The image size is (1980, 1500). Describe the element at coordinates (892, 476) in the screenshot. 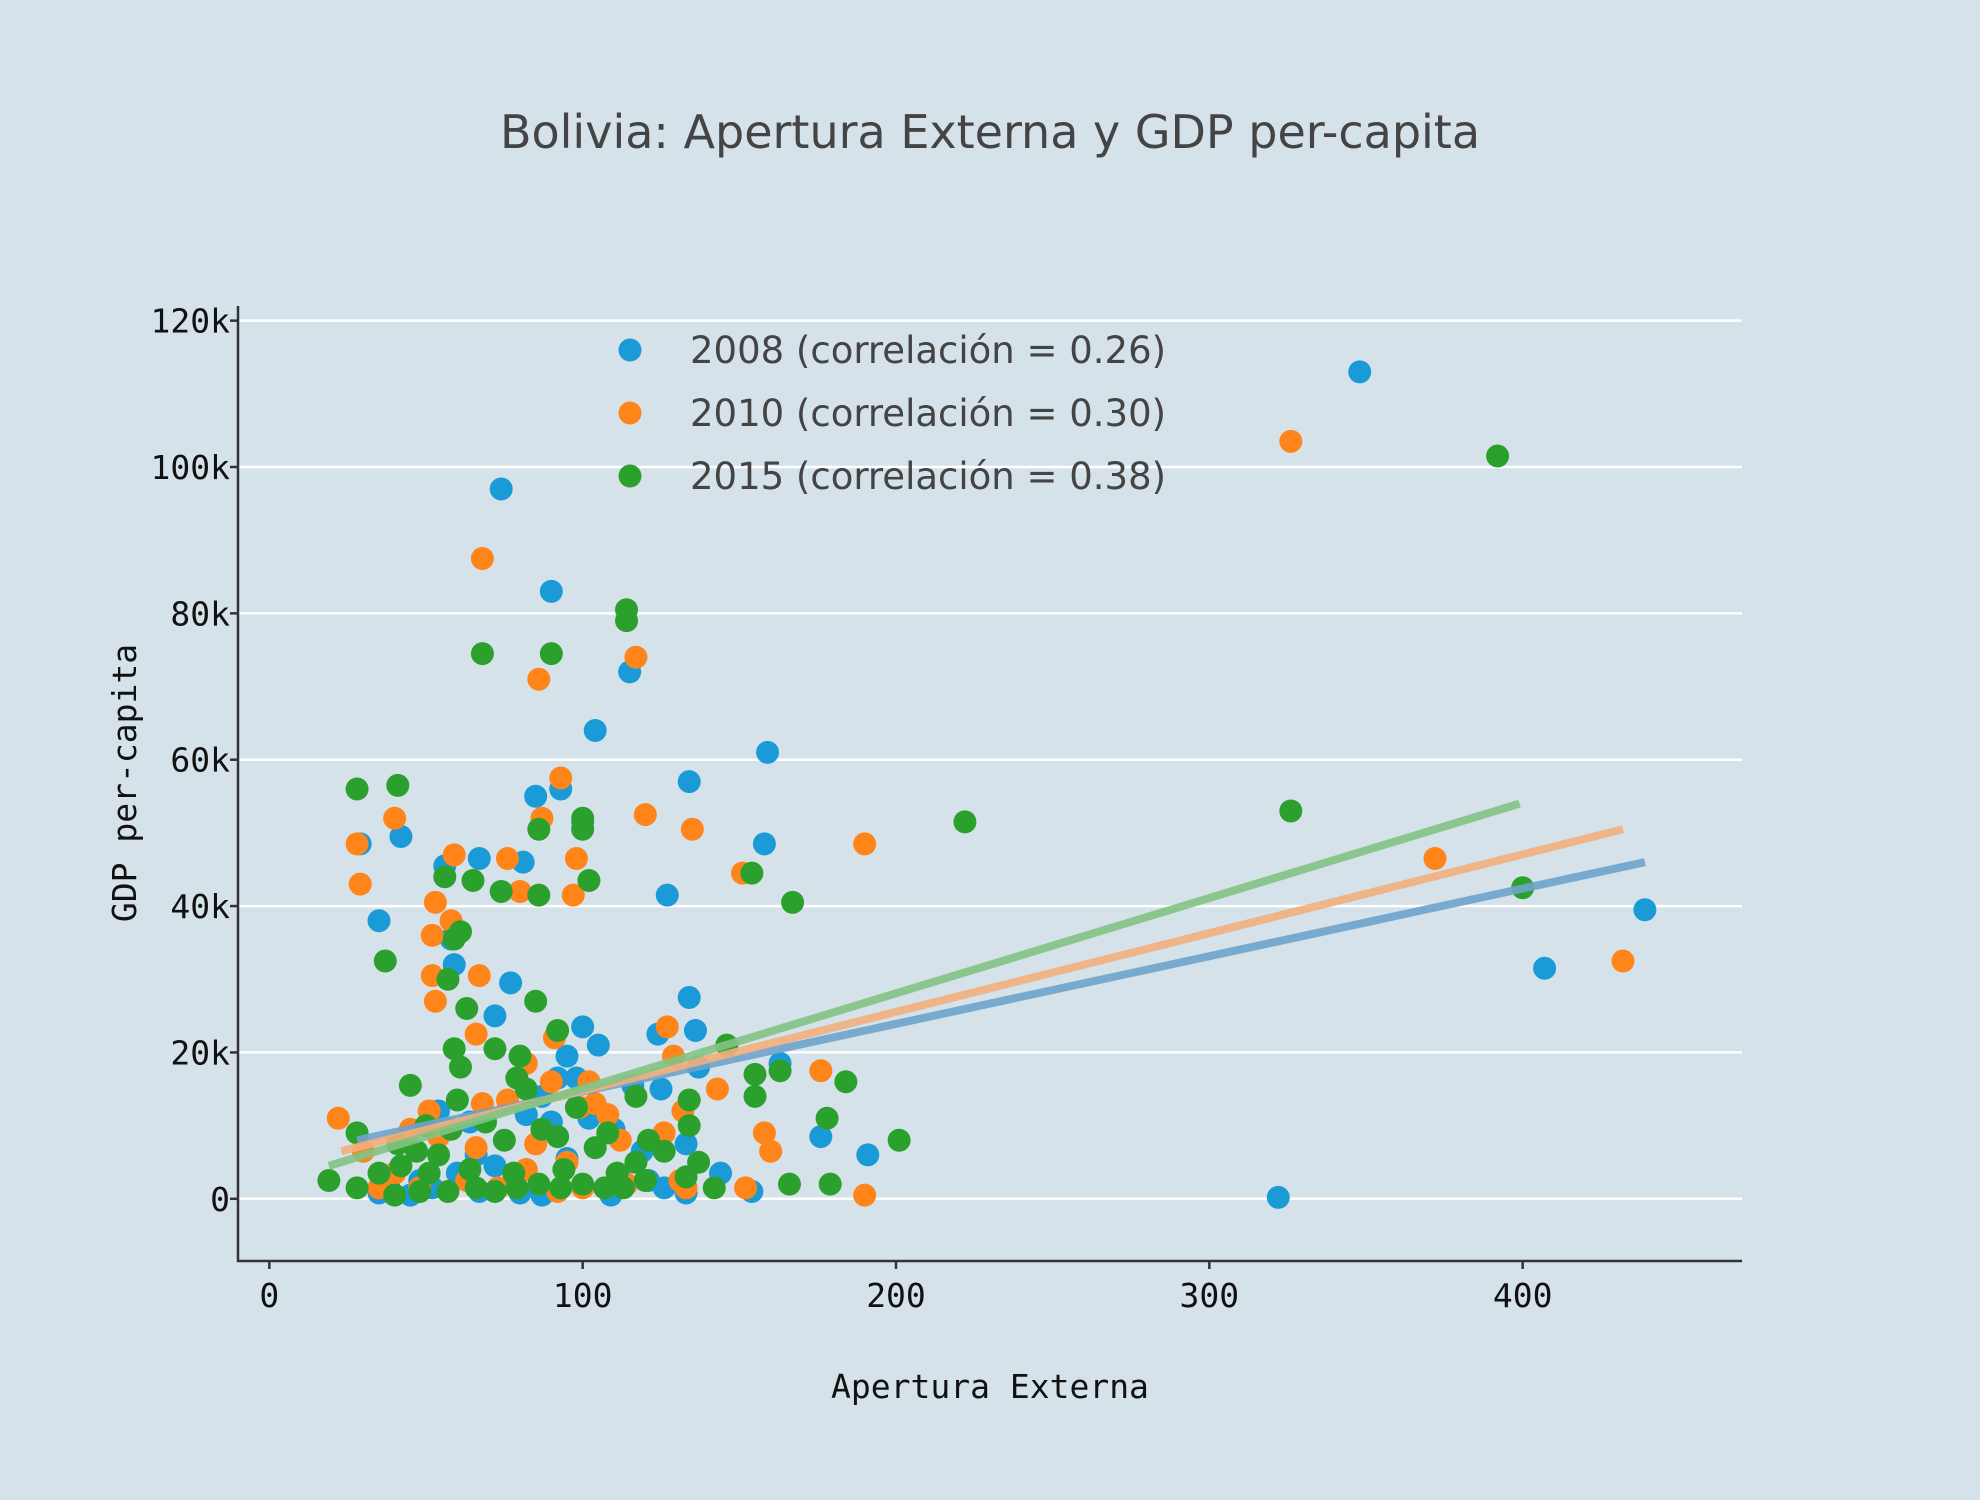

I see `legend-item: 2015 (correlación = 0.38)` at that location.